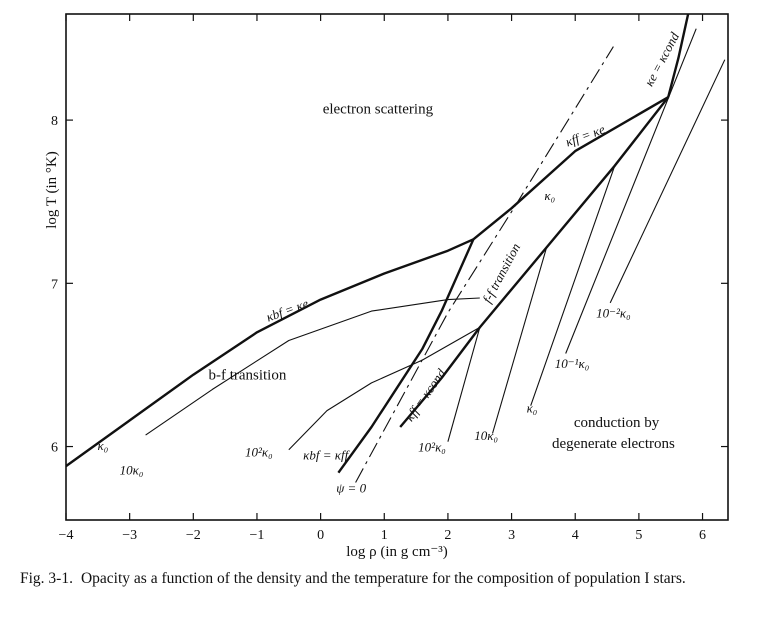  Describe the element at coordinates (501, 273) in the screenshot. I see `curve-label-f-f-transition: f-f transition` at that location.